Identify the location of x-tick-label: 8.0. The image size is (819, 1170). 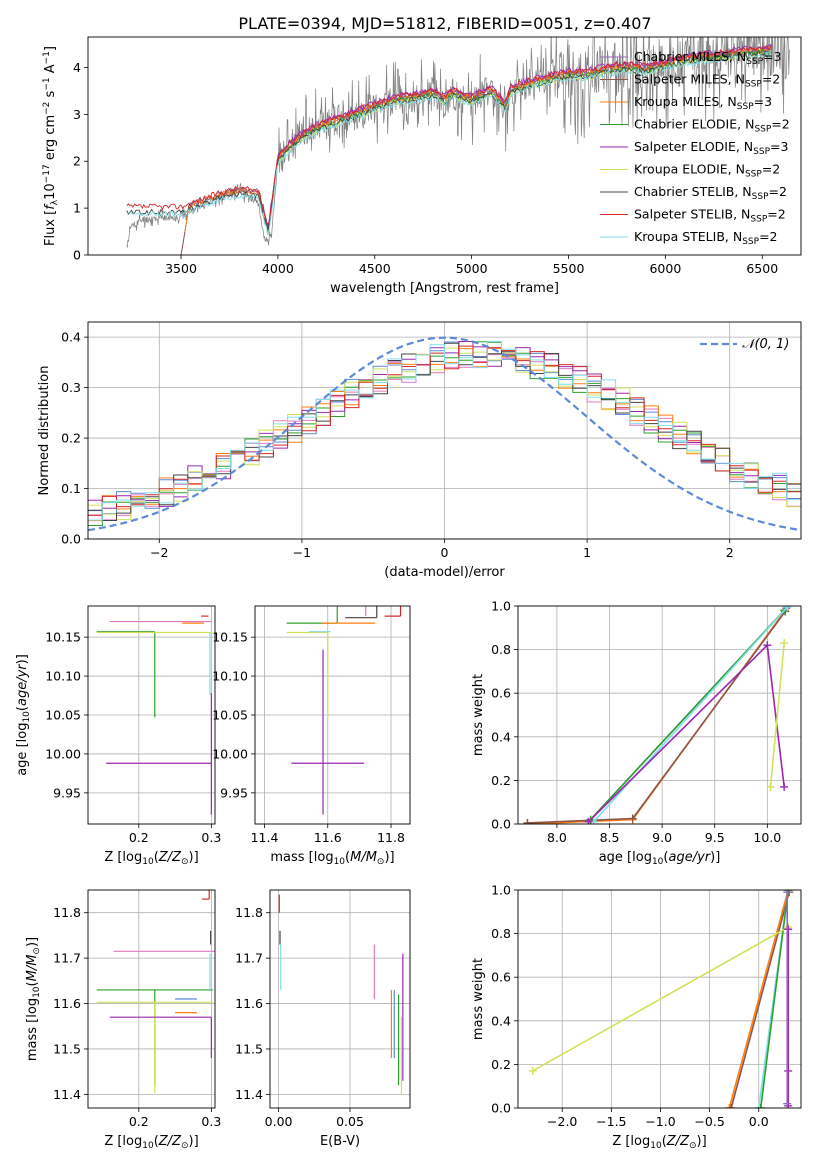
(557, 837).